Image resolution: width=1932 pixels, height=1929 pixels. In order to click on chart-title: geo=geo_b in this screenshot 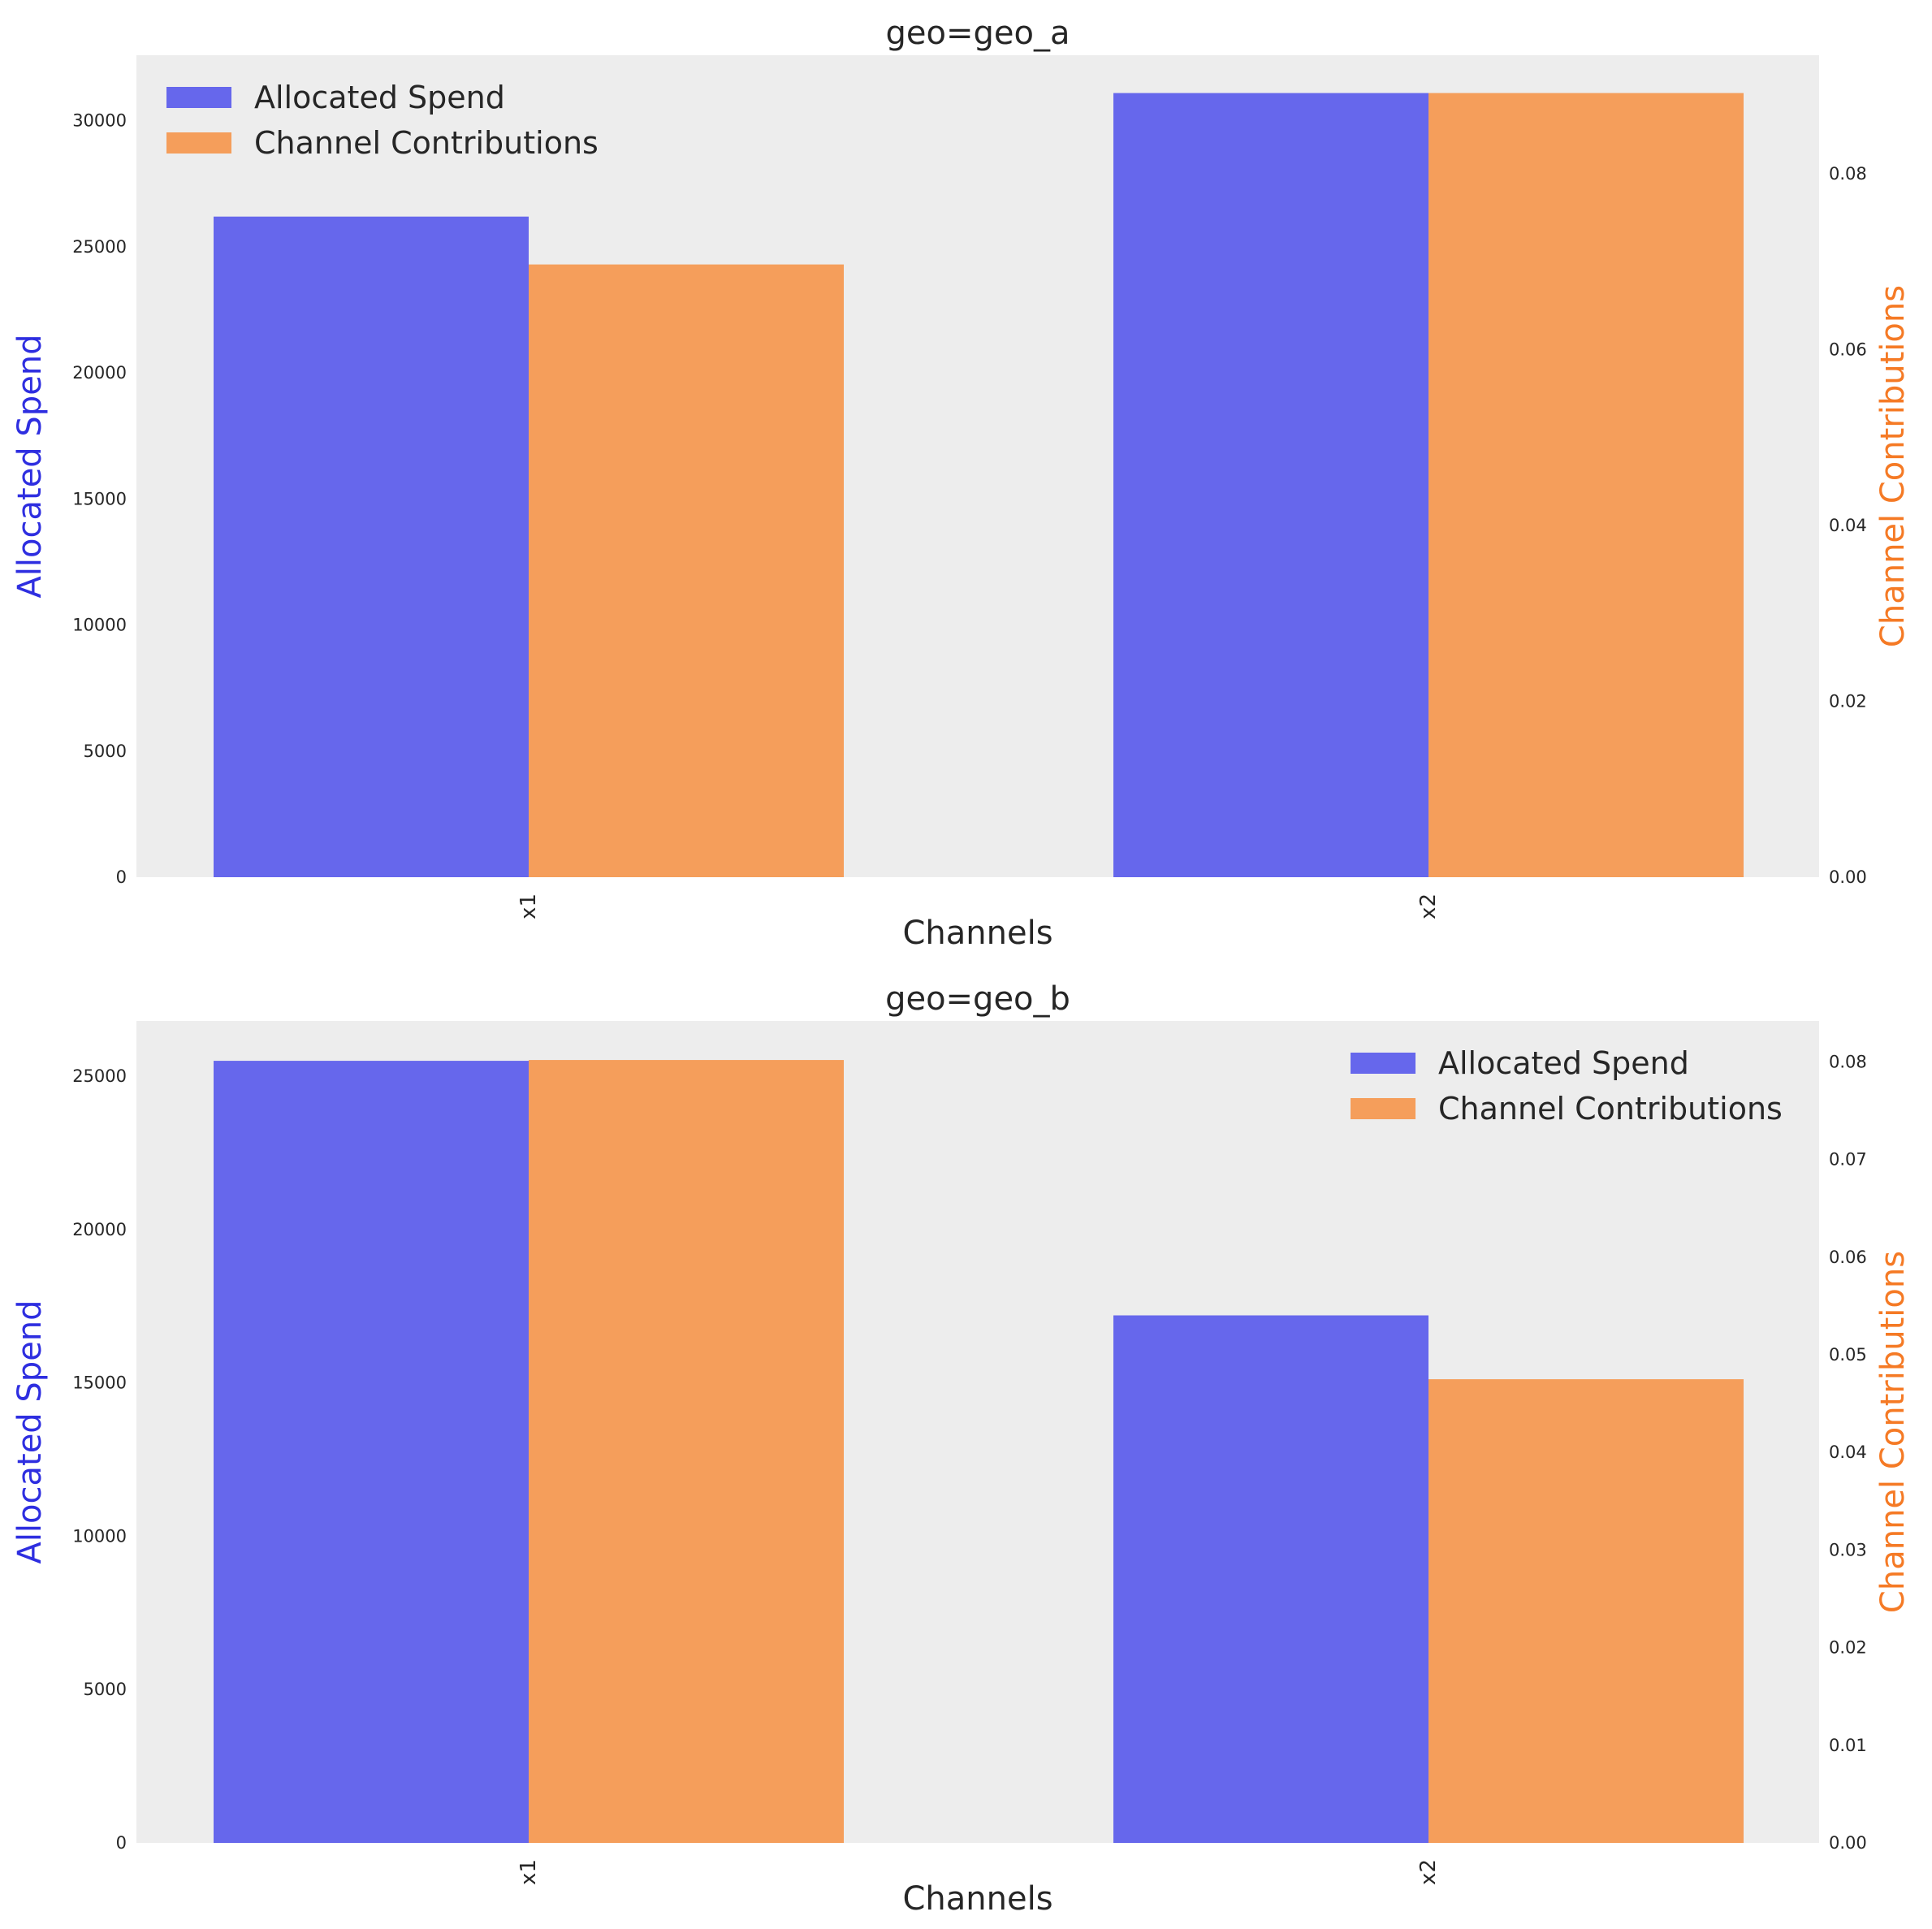, I will do `click(978, 999)`.